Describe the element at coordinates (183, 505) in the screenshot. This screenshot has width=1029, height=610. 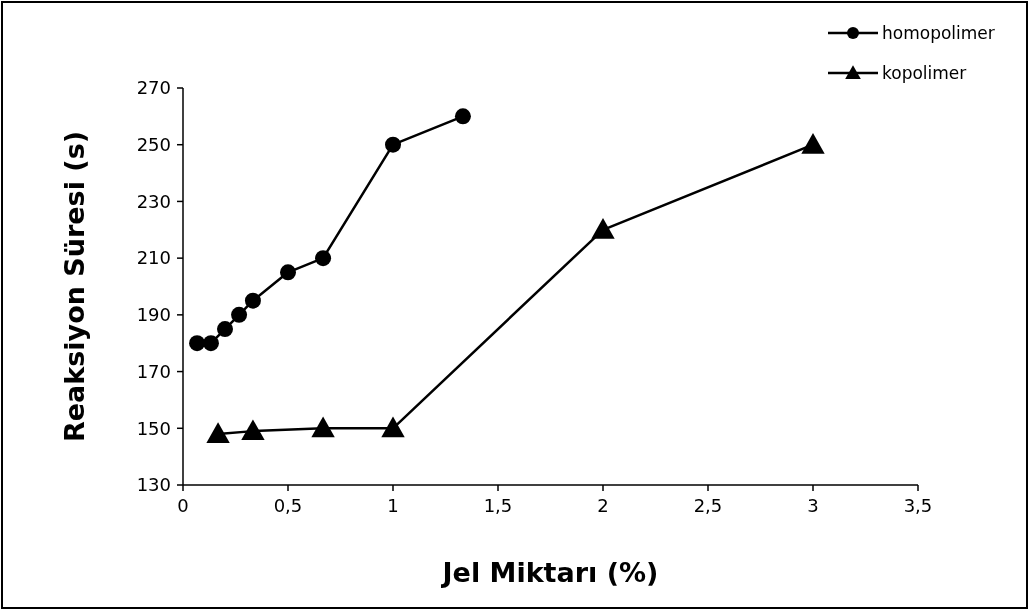
I see `x-tick-label: 0` at that location.